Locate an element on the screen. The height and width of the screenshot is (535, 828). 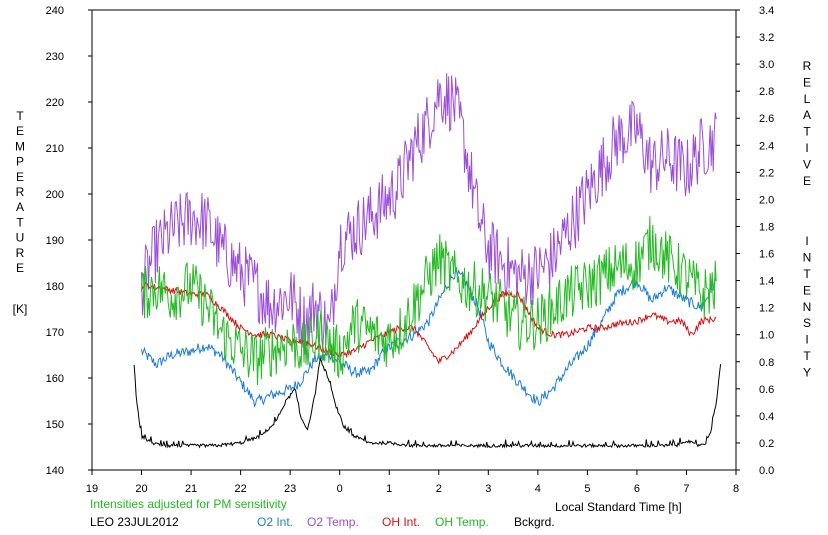
y-left-tick-label: 220 is located at coordinates (55, 103).